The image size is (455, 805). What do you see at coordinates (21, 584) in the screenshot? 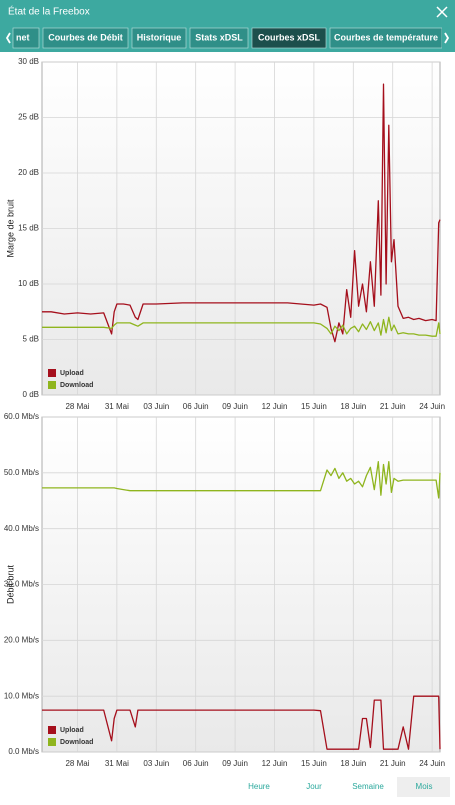
I see `y-tick-label: 30.0 Mb/s` at bounding box center [21, 584].